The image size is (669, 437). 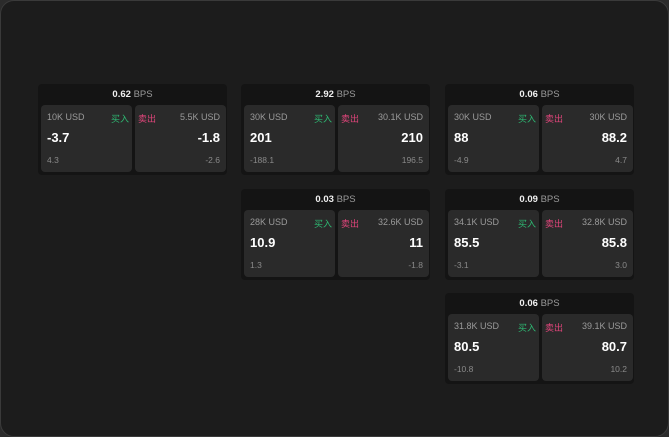 What do you see at coordinates (261, 137) in the screenshot?
I see `buy-price: 201` at bounding box center [261, 137].